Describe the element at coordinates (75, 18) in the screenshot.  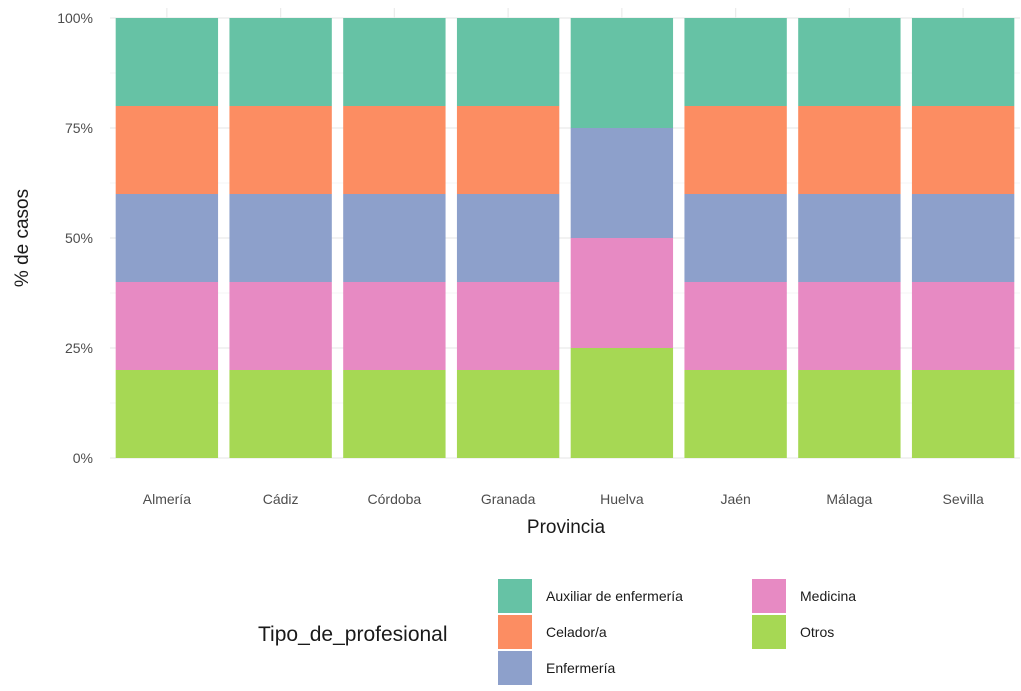
I see `y-tick-label: 100%` at that location.